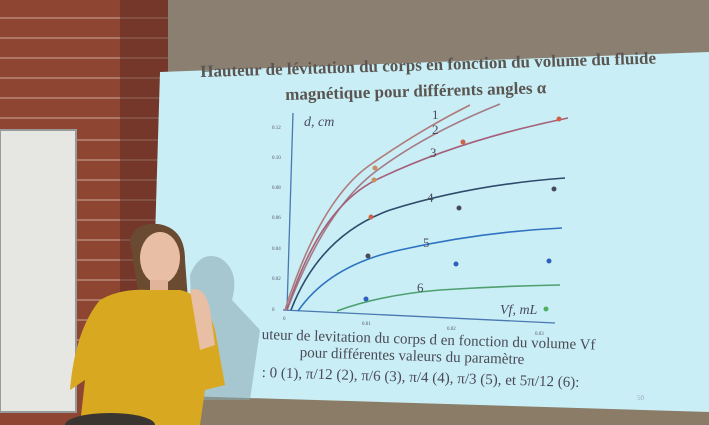 The width and height of the screenshot is (709, 425). I want to click on curve-label: 6, so click(420, 287).